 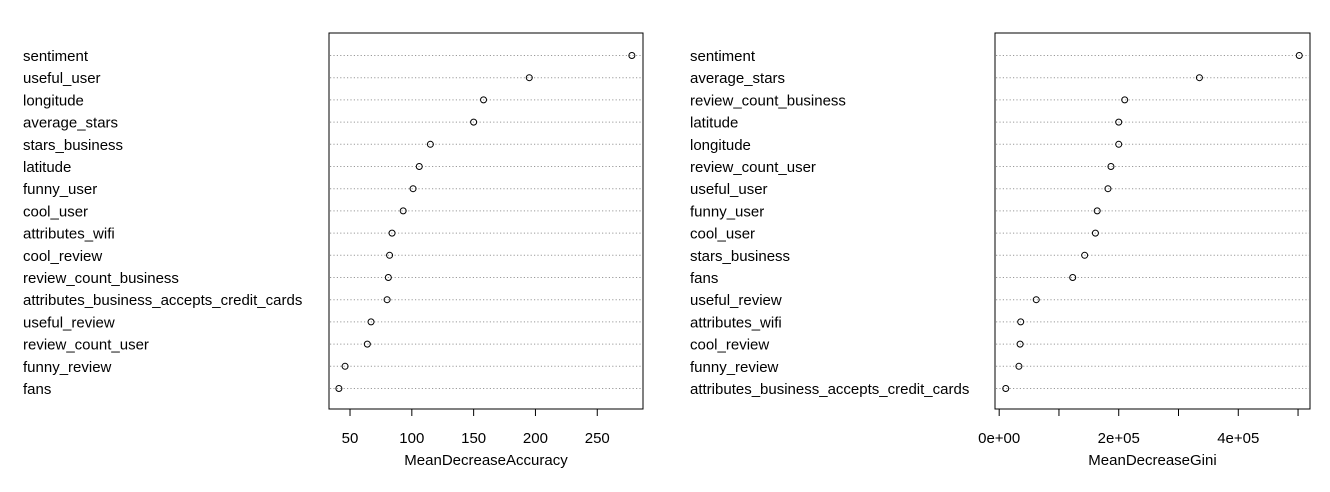 I want to click on x-axis-title: MeanDecreaseGini, so click(x=1152, y=460).